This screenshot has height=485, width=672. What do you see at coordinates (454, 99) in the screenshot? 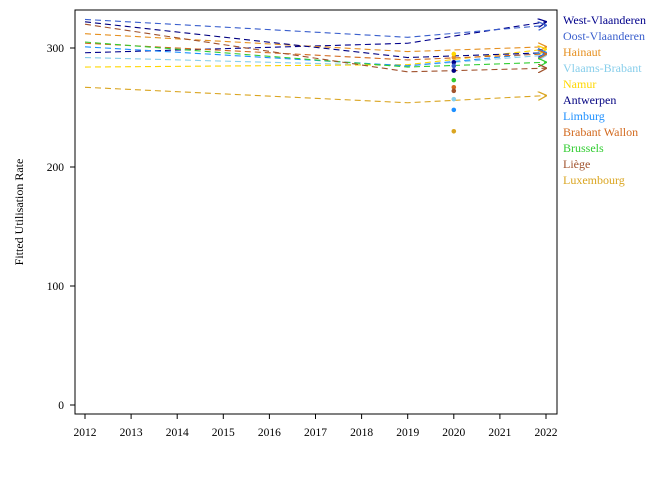
I see `data-point-2020-vlaams-brabant` at bounding box center [454, 99].